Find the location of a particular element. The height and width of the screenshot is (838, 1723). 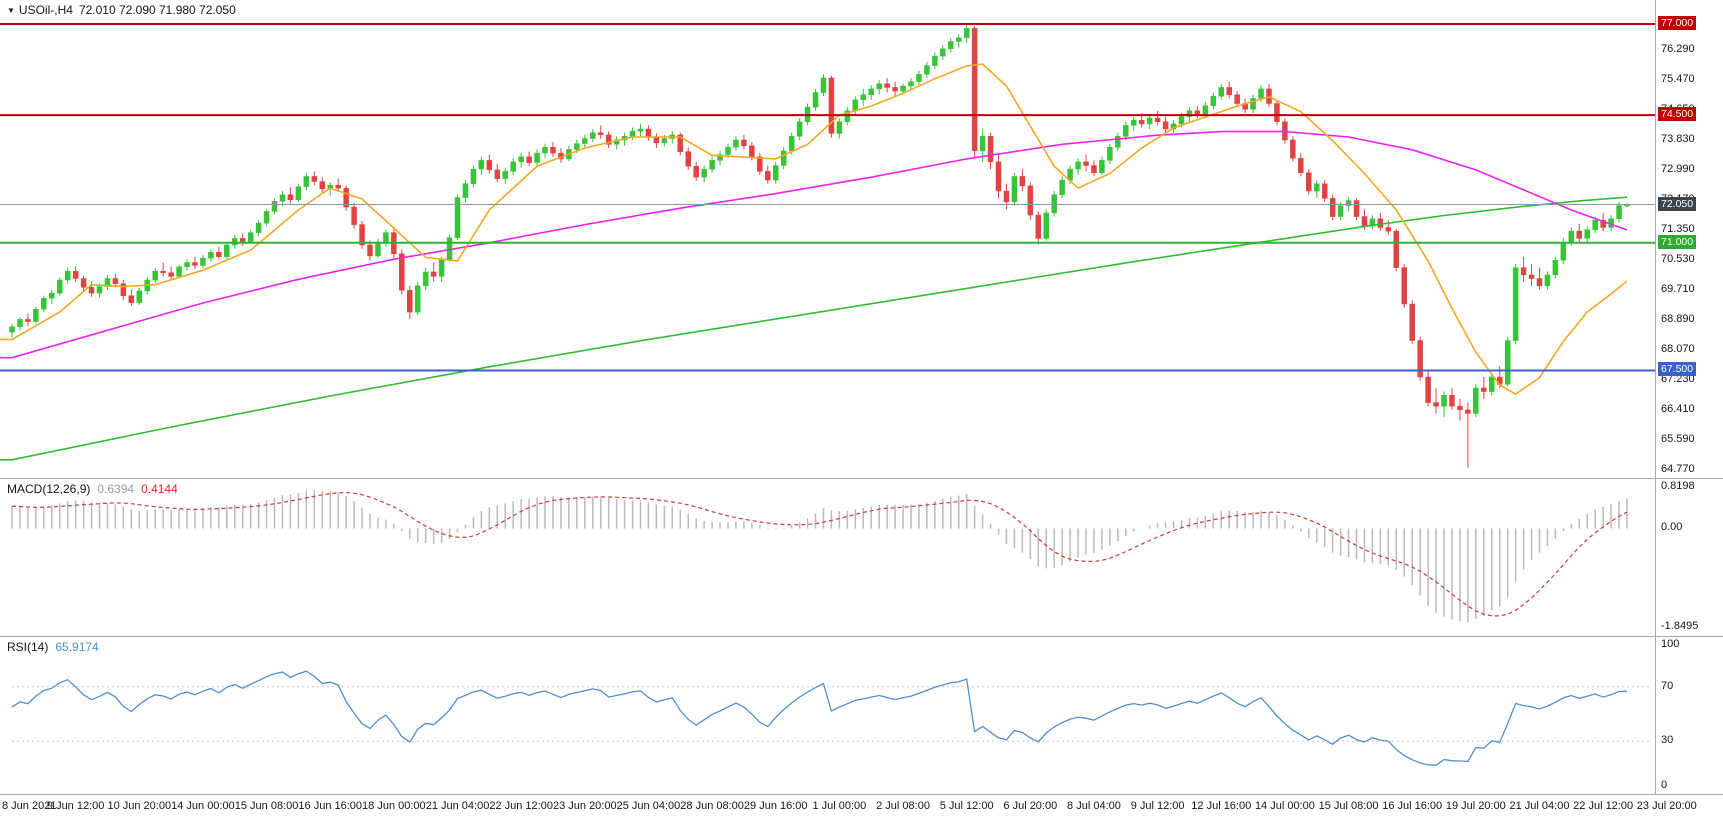

rsi-title: RSI(14) 65.9174 is located at coordinates (53, 647).